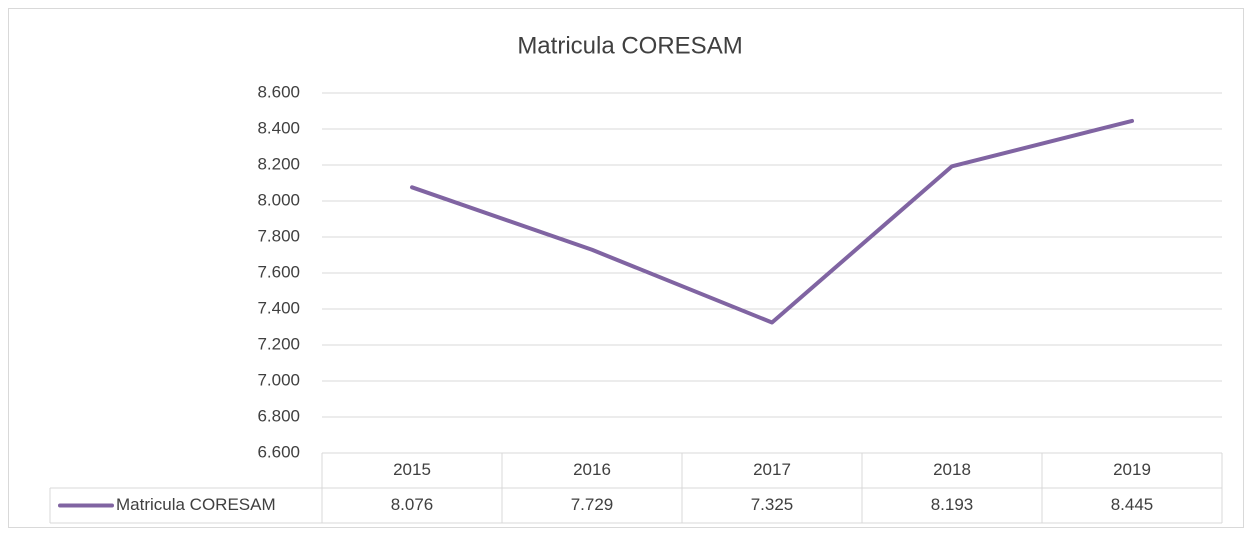 This screenshot has height=537, width=1250. I want to click on x-tick-label: 2016, so click(592, 469).